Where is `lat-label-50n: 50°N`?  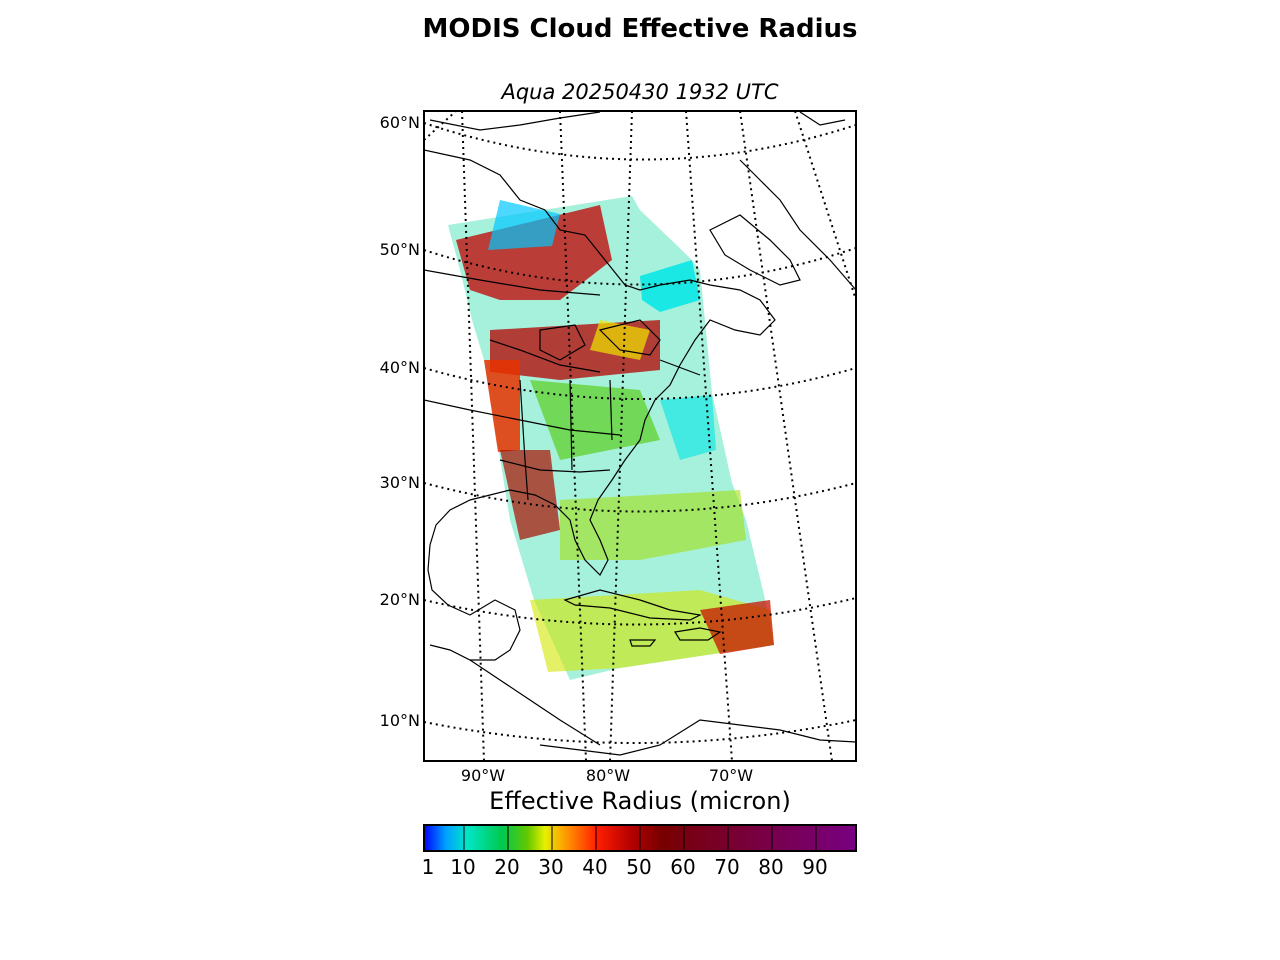 lat-label-50n: 50°N is located at coordinates (399, 249).